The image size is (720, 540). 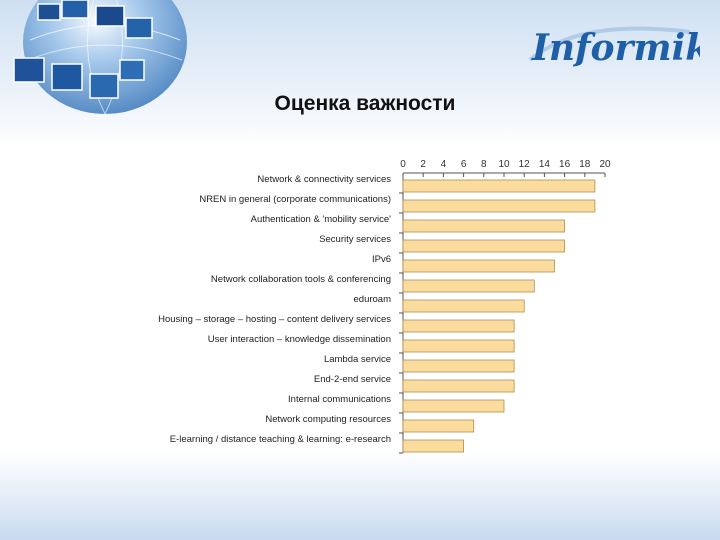 I want to click on x-tick-label: 12, so click(x=525, y=164).